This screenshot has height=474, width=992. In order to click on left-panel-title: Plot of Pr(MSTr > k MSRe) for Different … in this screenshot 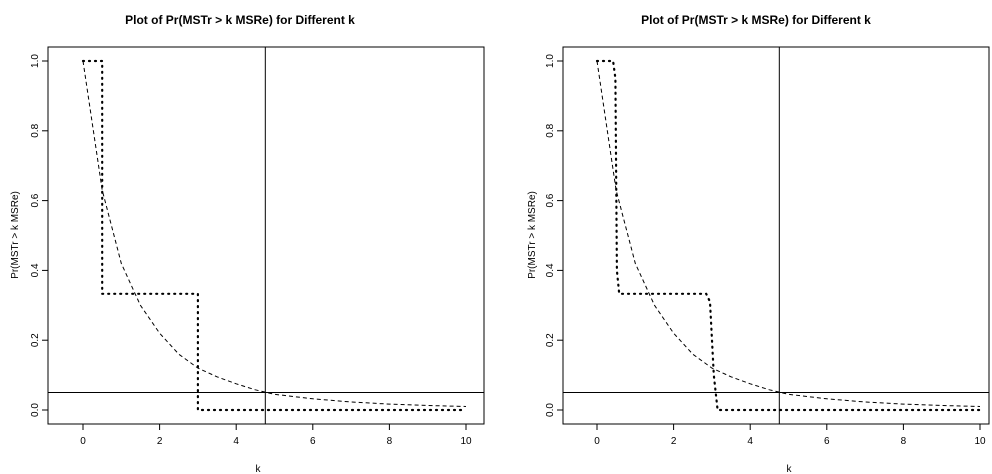, I will do `click(240, 20)`.